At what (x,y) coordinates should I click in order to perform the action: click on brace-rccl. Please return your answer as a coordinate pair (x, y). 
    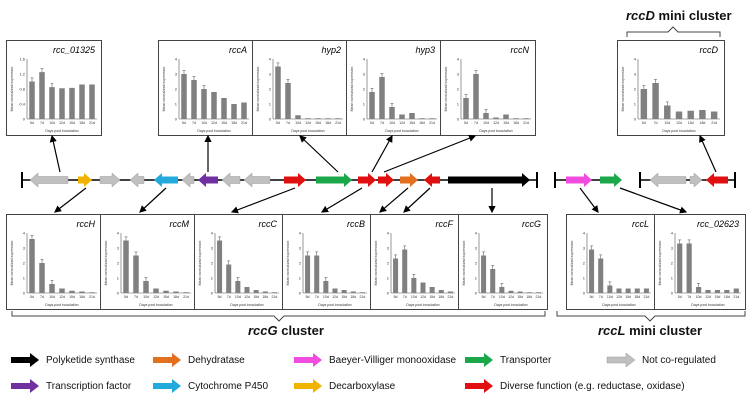
    Looking at the image, I should click on (651, 316).